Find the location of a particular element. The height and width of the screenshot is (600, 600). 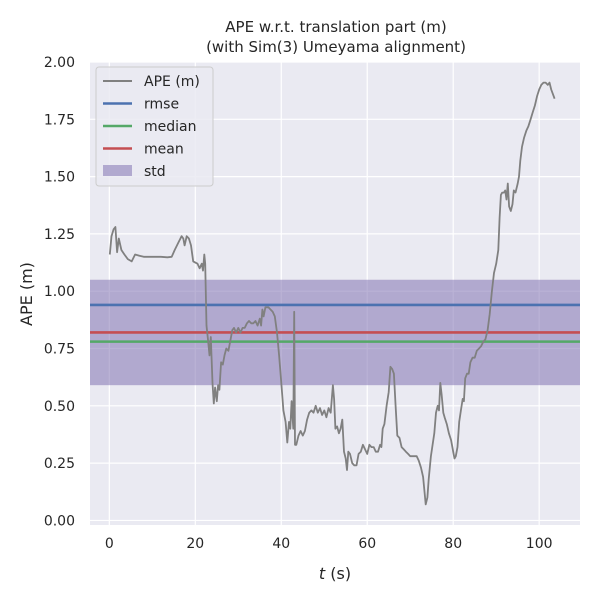

y-tick-label: 1.50 is located at coordinates (59, 178).